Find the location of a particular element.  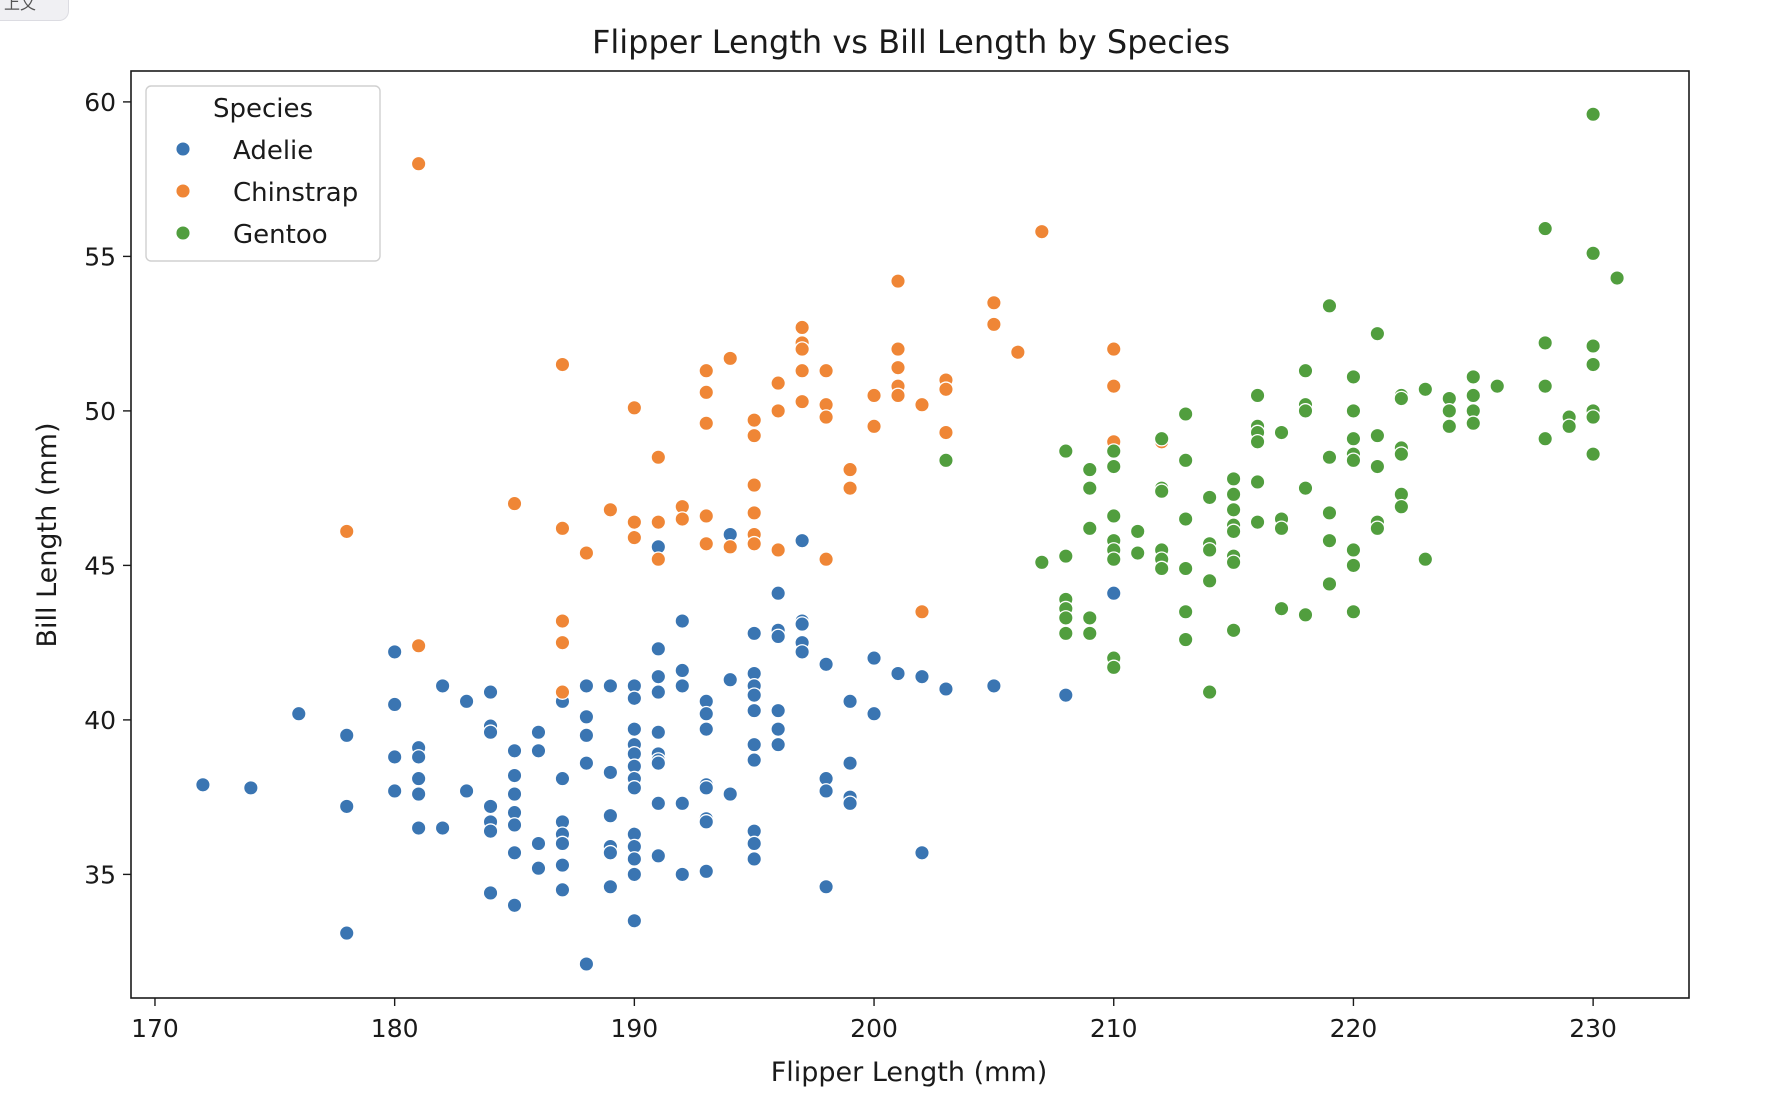

y-tick-label: 45 is located at coordinates (100, 565).